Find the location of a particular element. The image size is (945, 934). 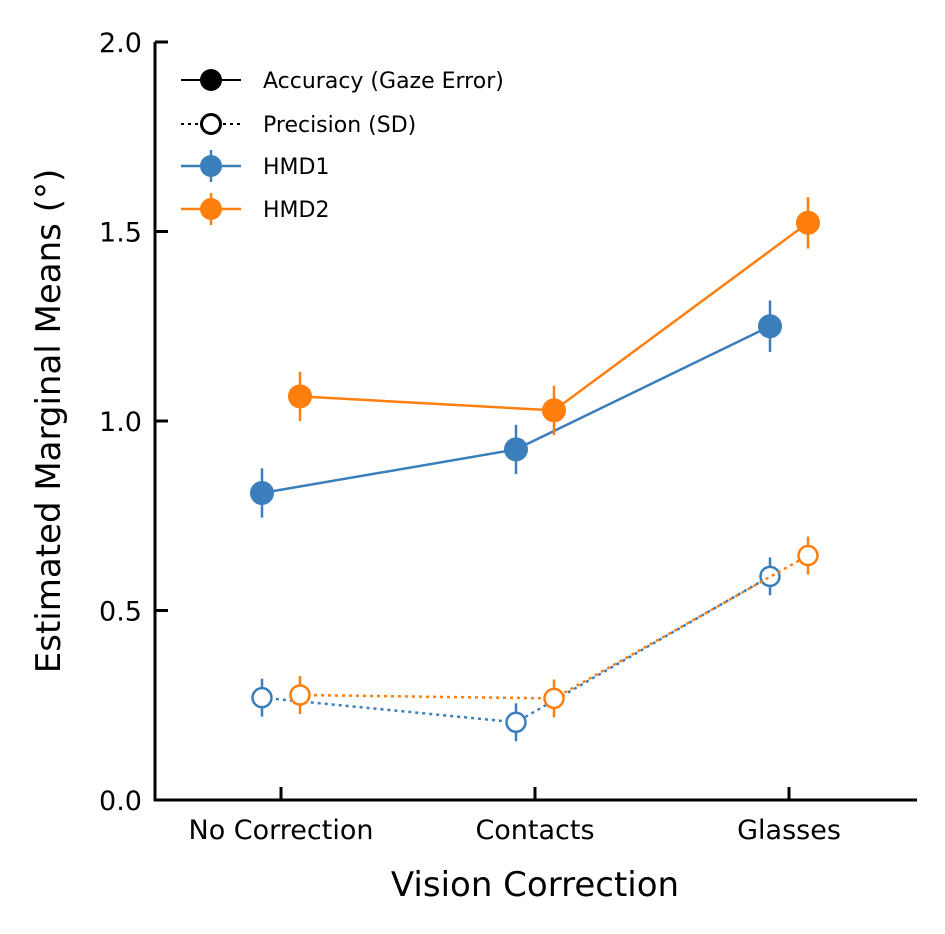

y-ticks: 0.0 0.5 1.0 1.5 2.0 is located at coordinates (133, 422).